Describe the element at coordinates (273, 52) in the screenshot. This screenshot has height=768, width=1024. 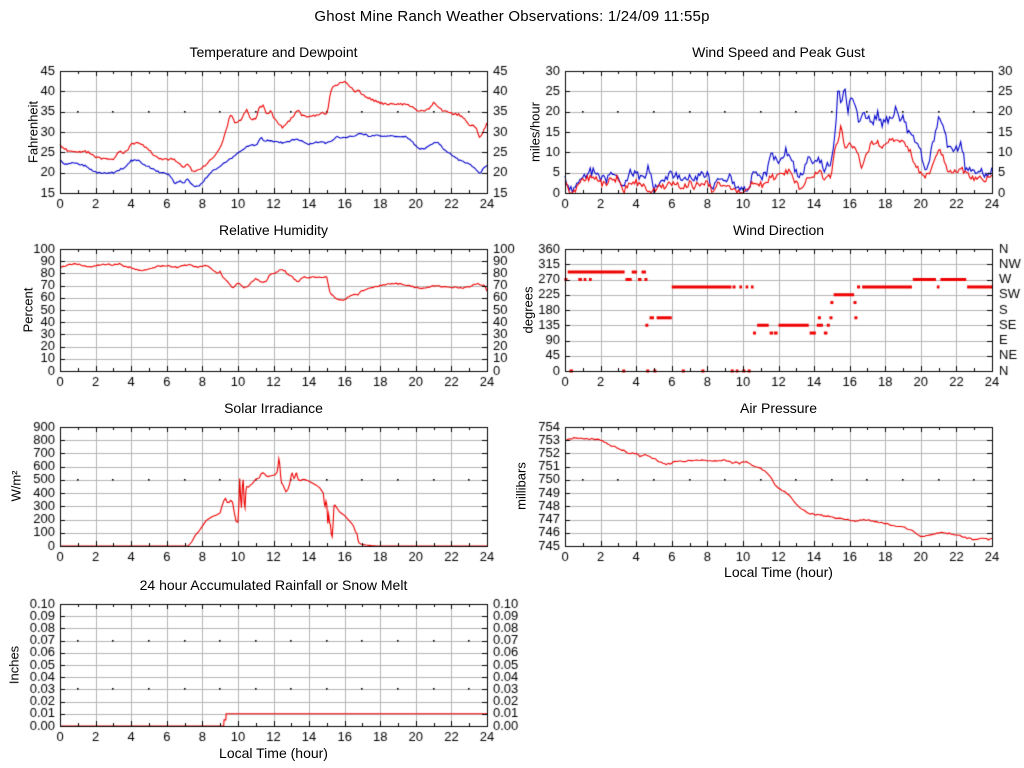
I see `chart-title: Temperature and Dewpoint` at that location.